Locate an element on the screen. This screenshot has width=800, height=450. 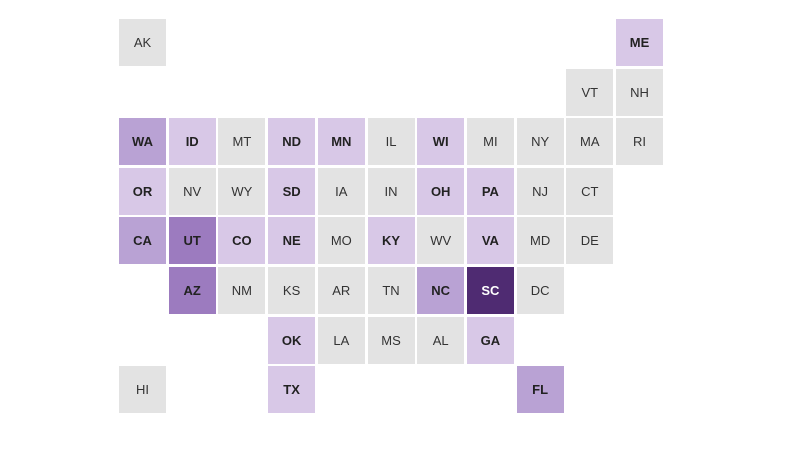
state-label: VA is located at coordinates (490, 241).